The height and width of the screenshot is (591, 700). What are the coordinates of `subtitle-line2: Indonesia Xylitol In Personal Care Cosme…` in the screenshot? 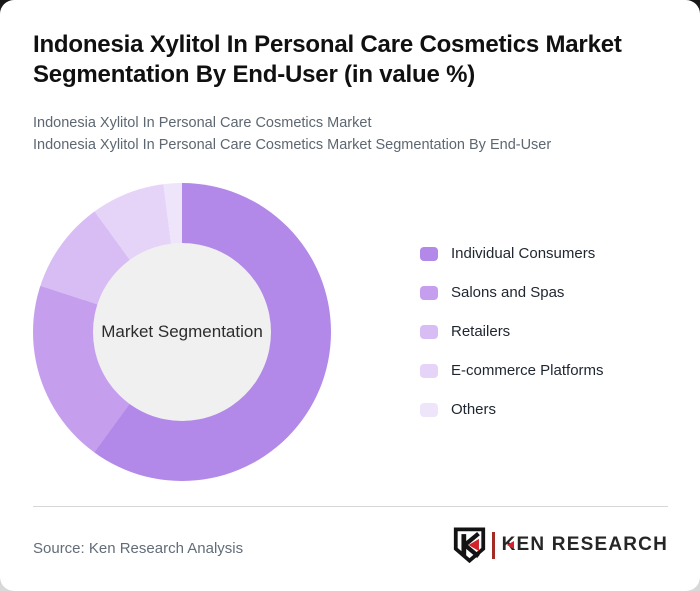 It's located at (292, 145).